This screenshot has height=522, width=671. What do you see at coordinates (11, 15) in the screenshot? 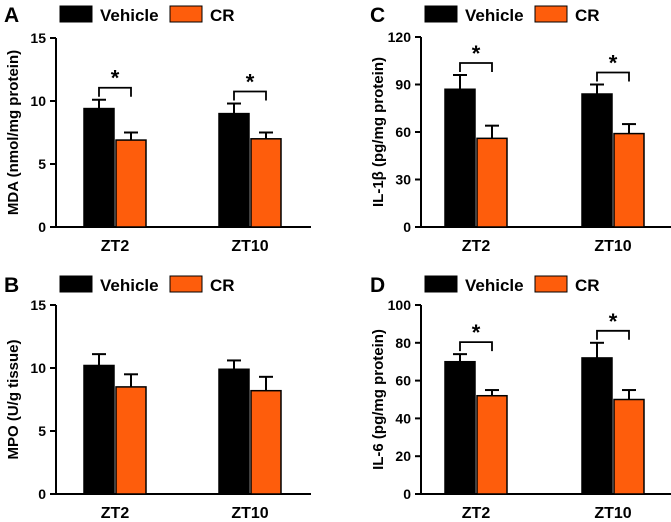
I see `panel-letter: A` at bounding box center [11, 15].